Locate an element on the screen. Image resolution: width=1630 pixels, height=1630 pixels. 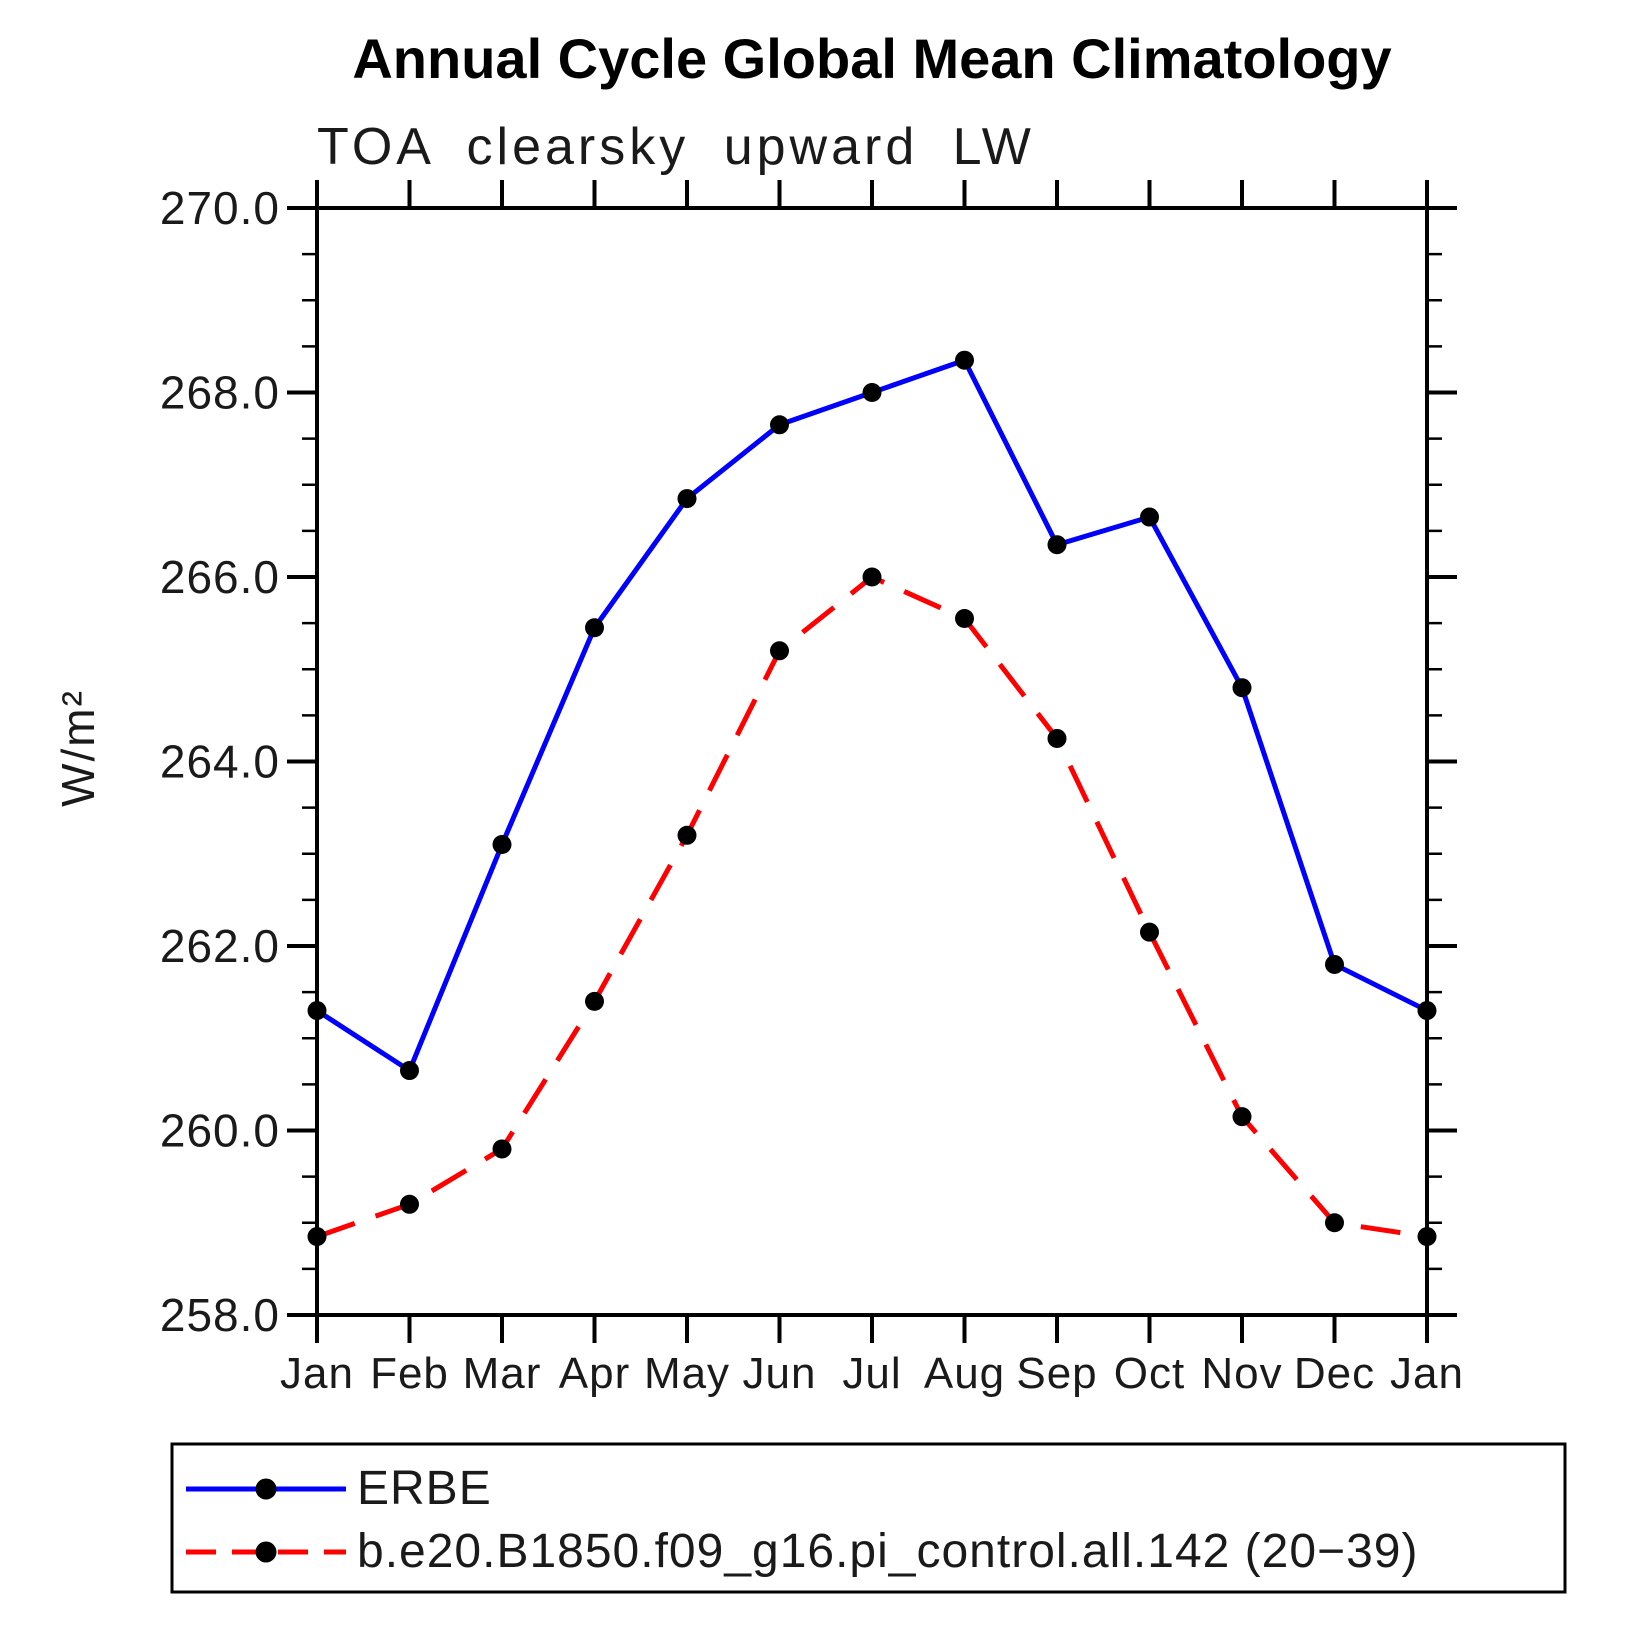
data-point-0-Dec is located at coordinates (1334, 964).